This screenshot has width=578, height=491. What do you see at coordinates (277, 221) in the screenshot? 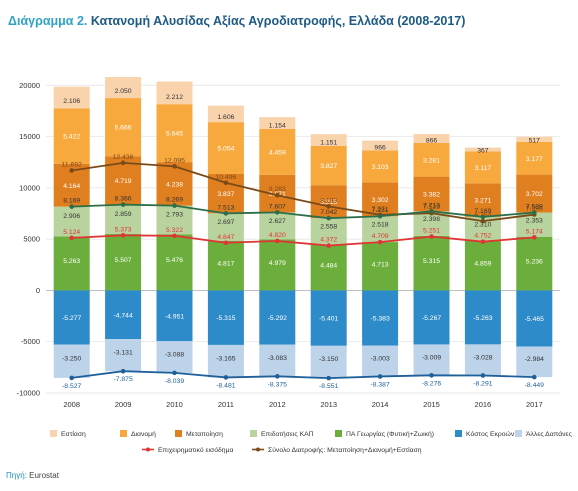
I see `bar-value-label: 2.627` at bounding box center [277, 221].